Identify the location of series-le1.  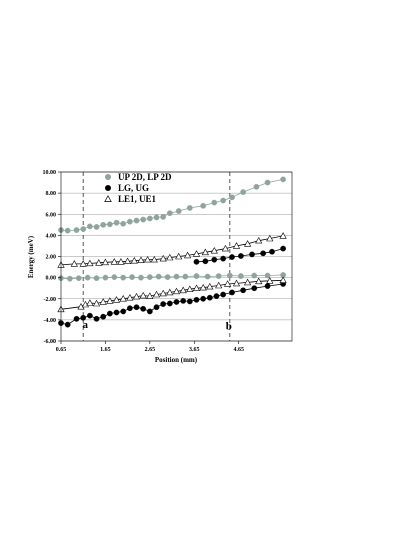
(172, 294).